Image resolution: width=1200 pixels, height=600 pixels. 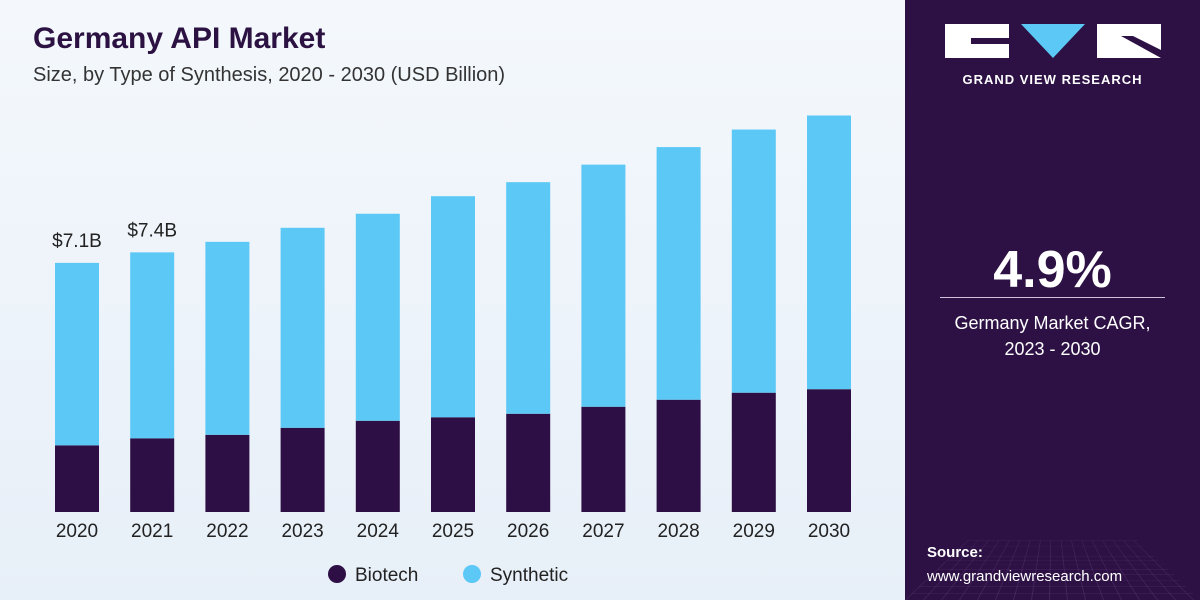 What do you see at coordinates (528, 462) in the screenshot?
I see `bar-biotech-2026` at bounding box center [528, 462].